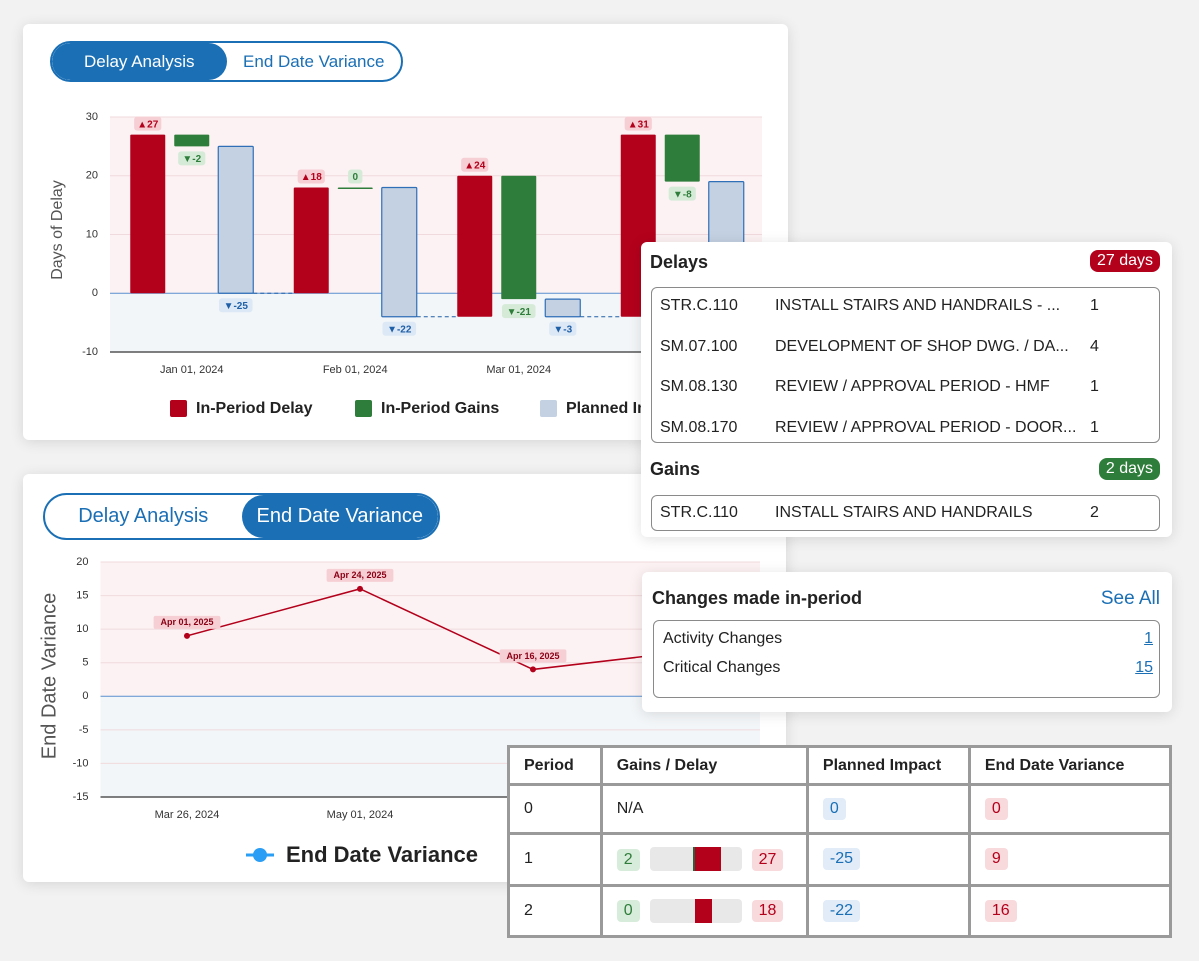  Describe the element at coordinates (996, 809) in the screenshot. I see `end-date-variance: 0` at that location.